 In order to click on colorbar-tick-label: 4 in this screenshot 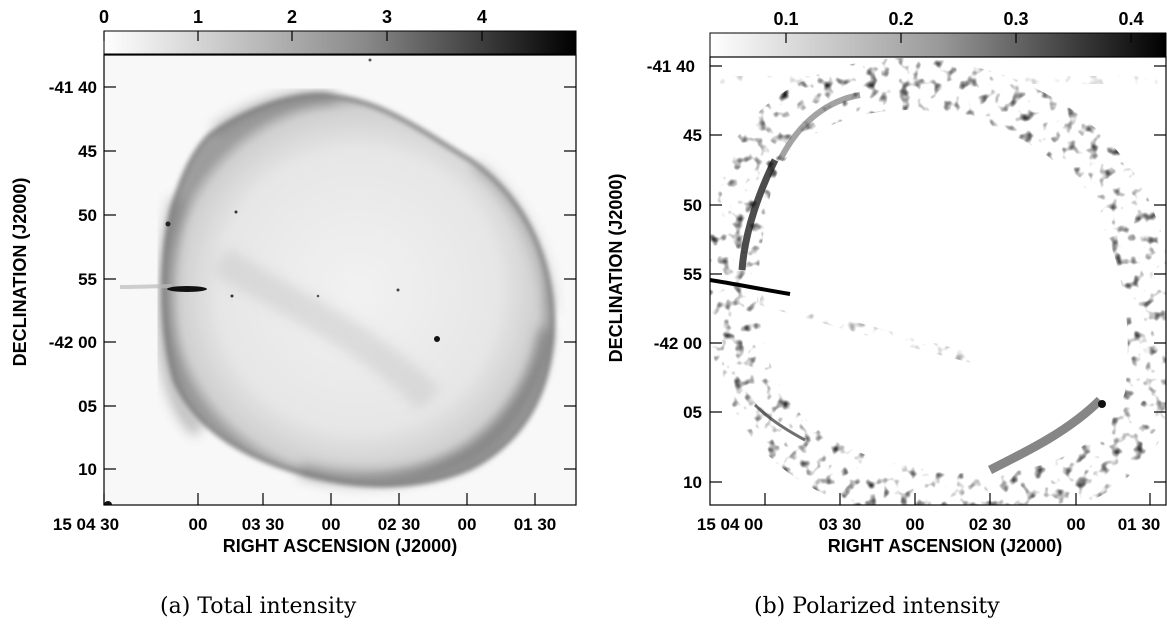, I will do `click(482, 17)`.